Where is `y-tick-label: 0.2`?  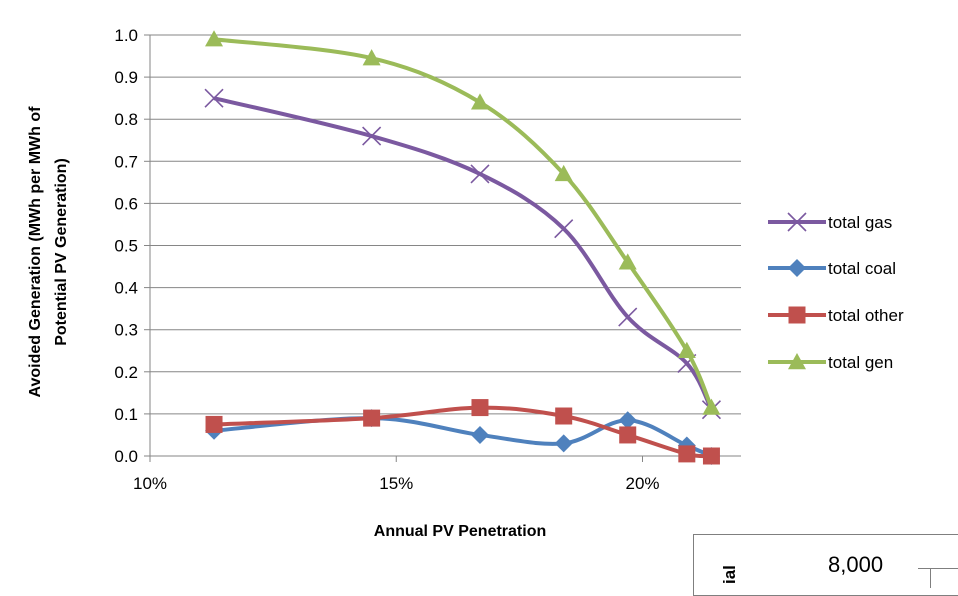
y-tick-label: 0.2 is located at coordinates (126, 372).